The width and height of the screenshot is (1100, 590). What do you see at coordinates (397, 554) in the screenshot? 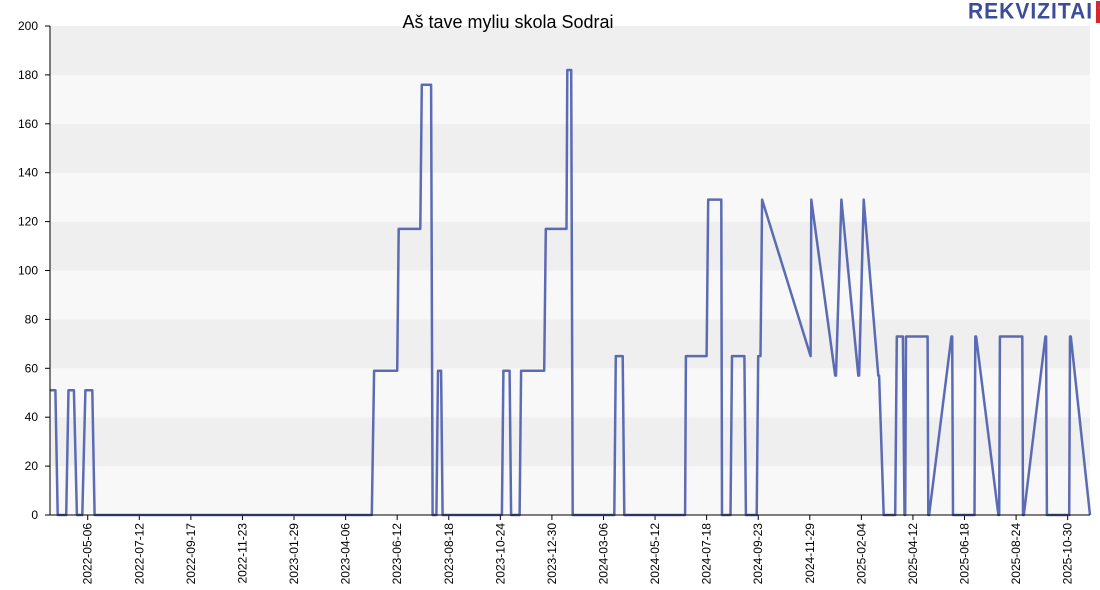
I see `x-tick-label: 2023-06-12` at bounding box center [397, 554].